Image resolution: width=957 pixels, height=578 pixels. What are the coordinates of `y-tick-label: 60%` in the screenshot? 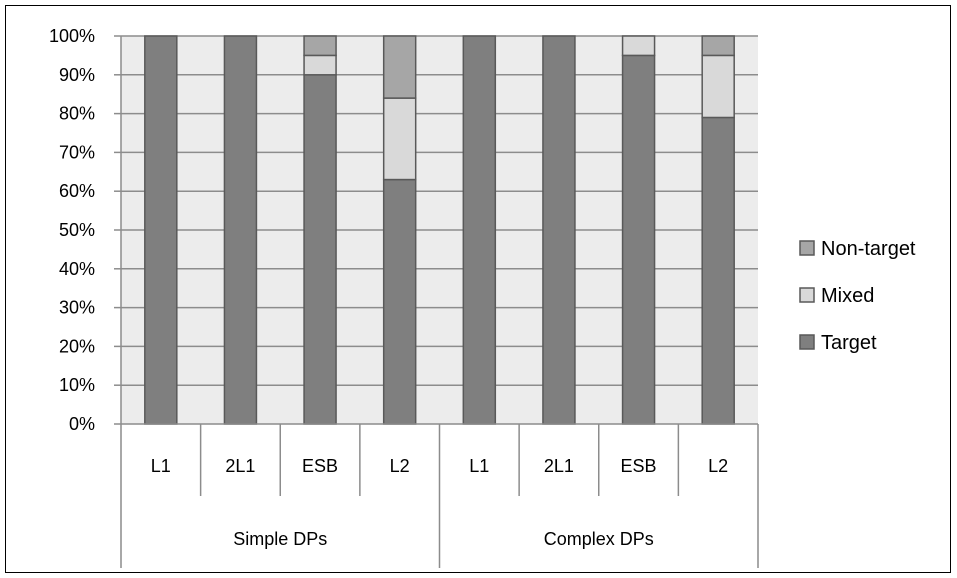 It's located at (77, 191).